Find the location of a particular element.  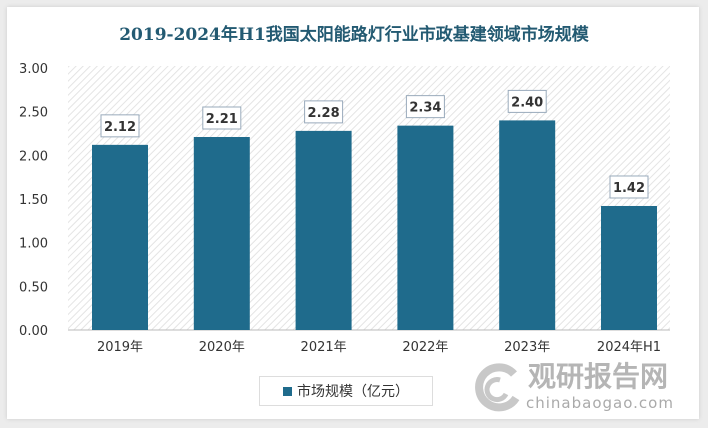

x-tick-label: 2020年 is located at coordinates (222, 347).